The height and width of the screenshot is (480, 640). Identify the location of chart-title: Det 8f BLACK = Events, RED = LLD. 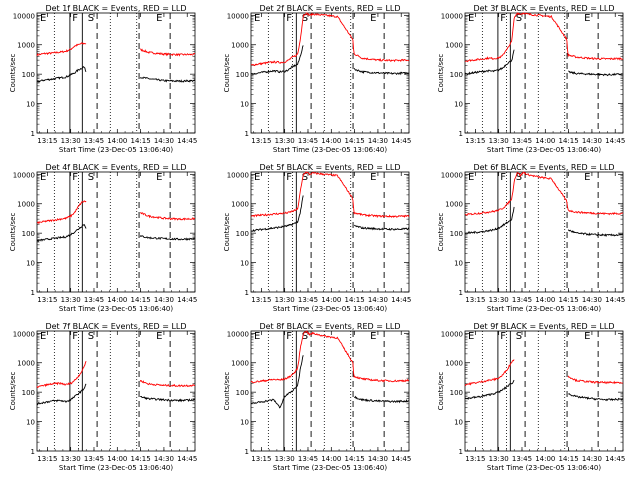
(329, 326).